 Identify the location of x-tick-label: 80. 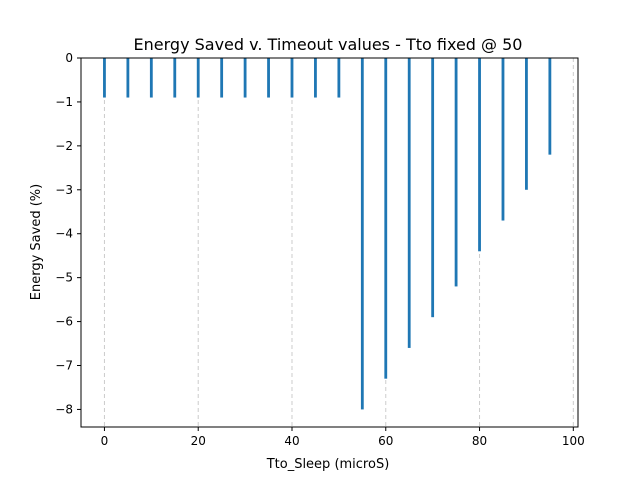
(479, 441).